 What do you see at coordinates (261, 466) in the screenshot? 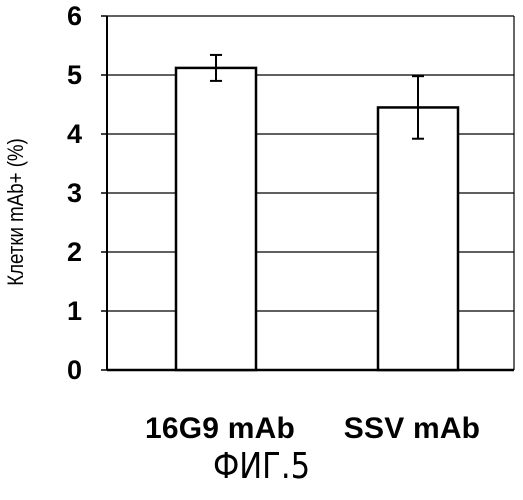
I see `figure-caption: ФИГ.5` at bounding box center [261, 466].